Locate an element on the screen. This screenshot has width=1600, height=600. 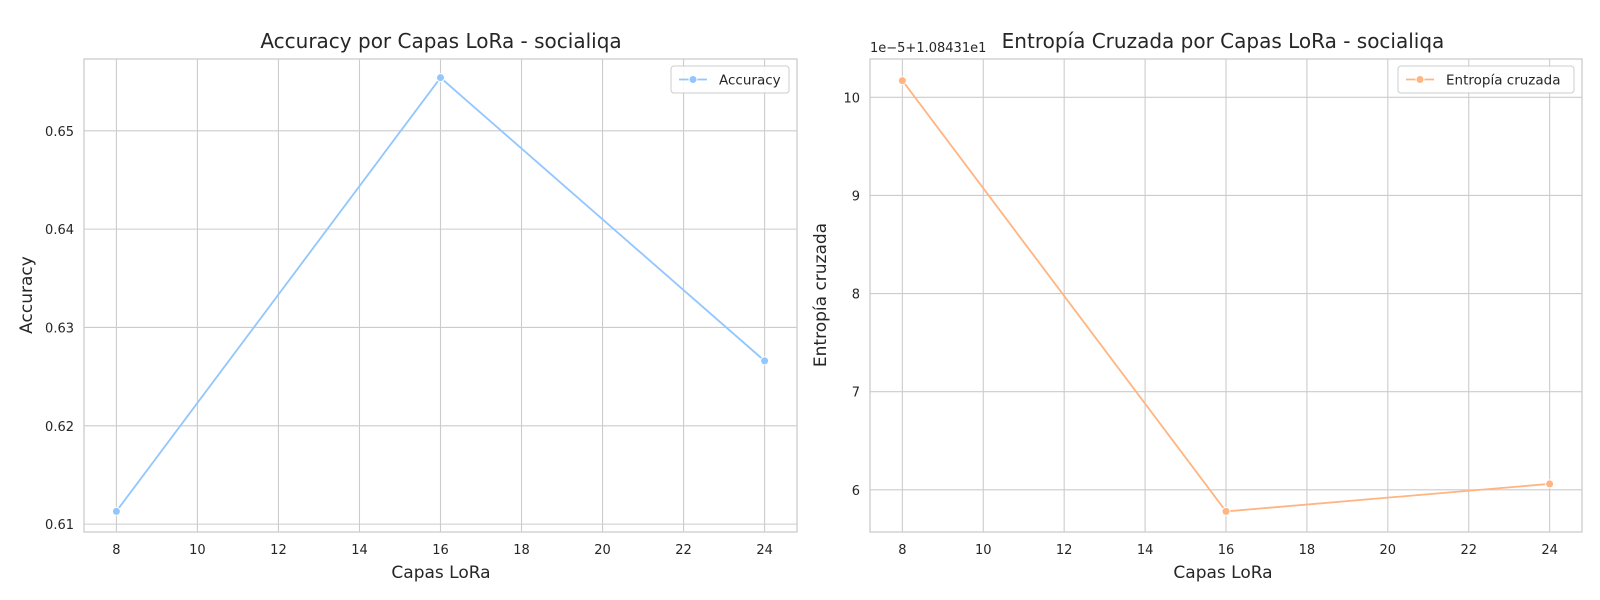
y-axis-offset-label: 1e−5+1.08431e1 is located at coordinates (928, 48).